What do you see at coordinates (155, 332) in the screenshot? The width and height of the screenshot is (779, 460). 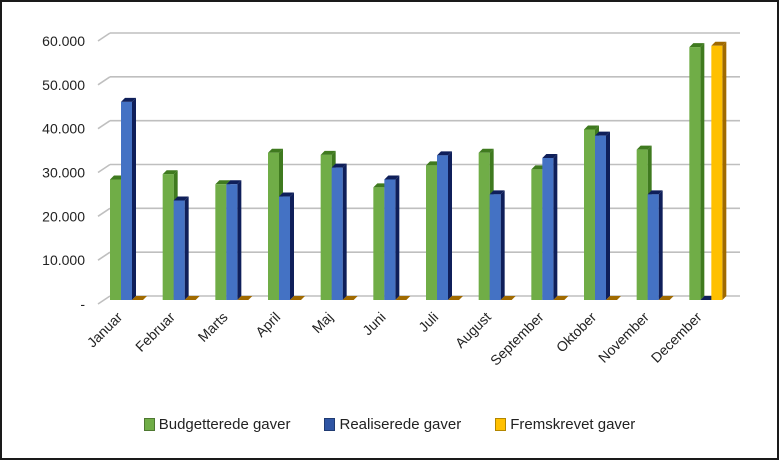 I see `x-tick-label-1: Februar` at bounding box center [155, 332].